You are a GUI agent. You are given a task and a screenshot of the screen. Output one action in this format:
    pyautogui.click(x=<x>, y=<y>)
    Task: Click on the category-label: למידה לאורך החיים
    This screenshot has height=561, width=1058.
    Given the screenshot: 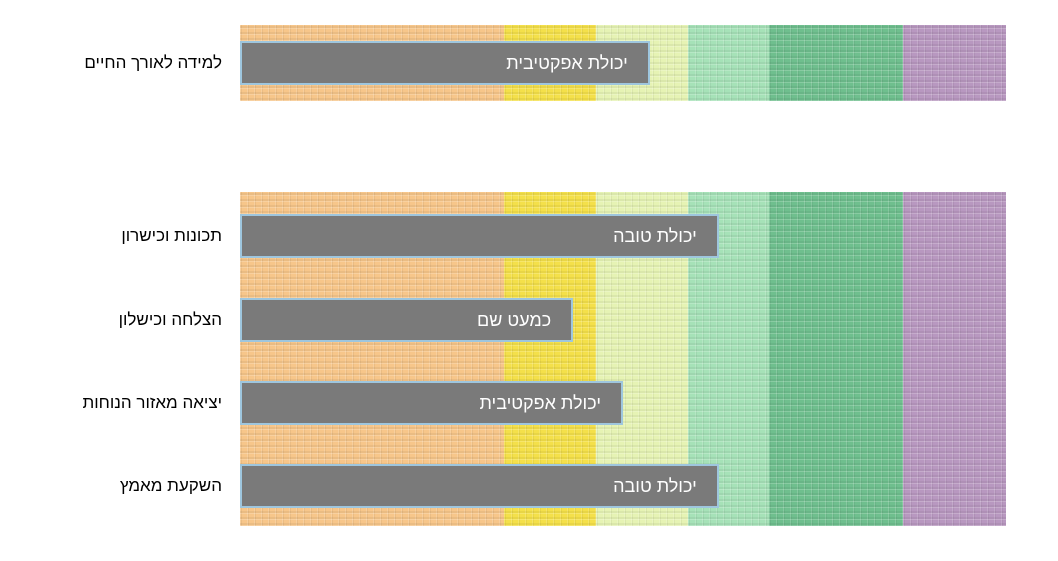 What is the action you would take?
    pyautogui.click(x=153, y=62)
    